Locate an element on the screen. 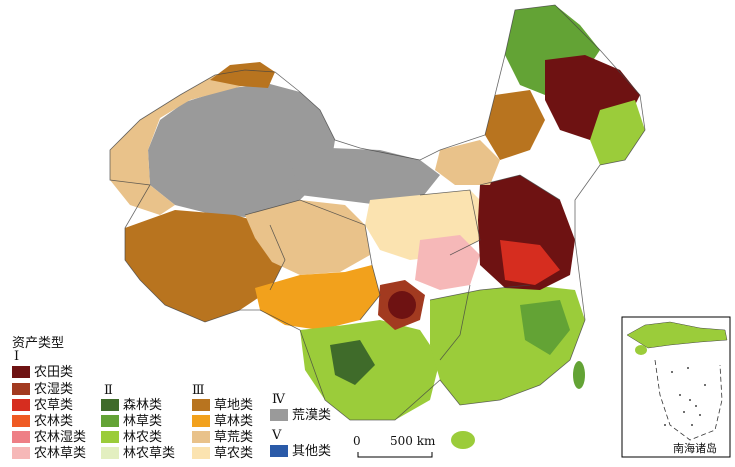 The height and width of the screenshot is (467, 735). legend-group-2-roman: Ⅱ is located at coordinates (108, 390).